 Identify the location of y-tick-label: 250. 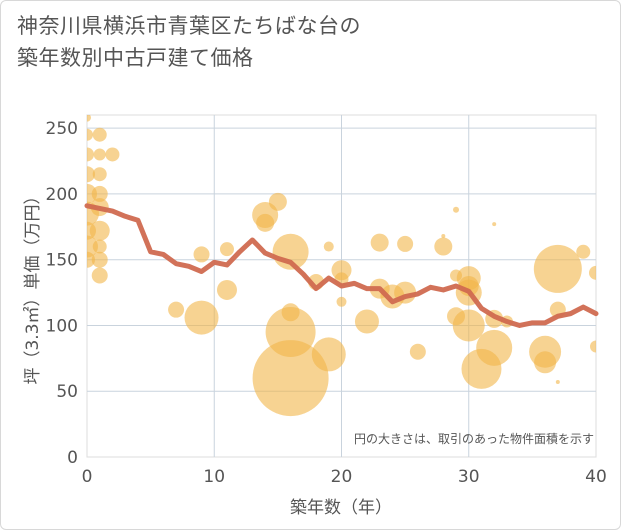
(62, 129).